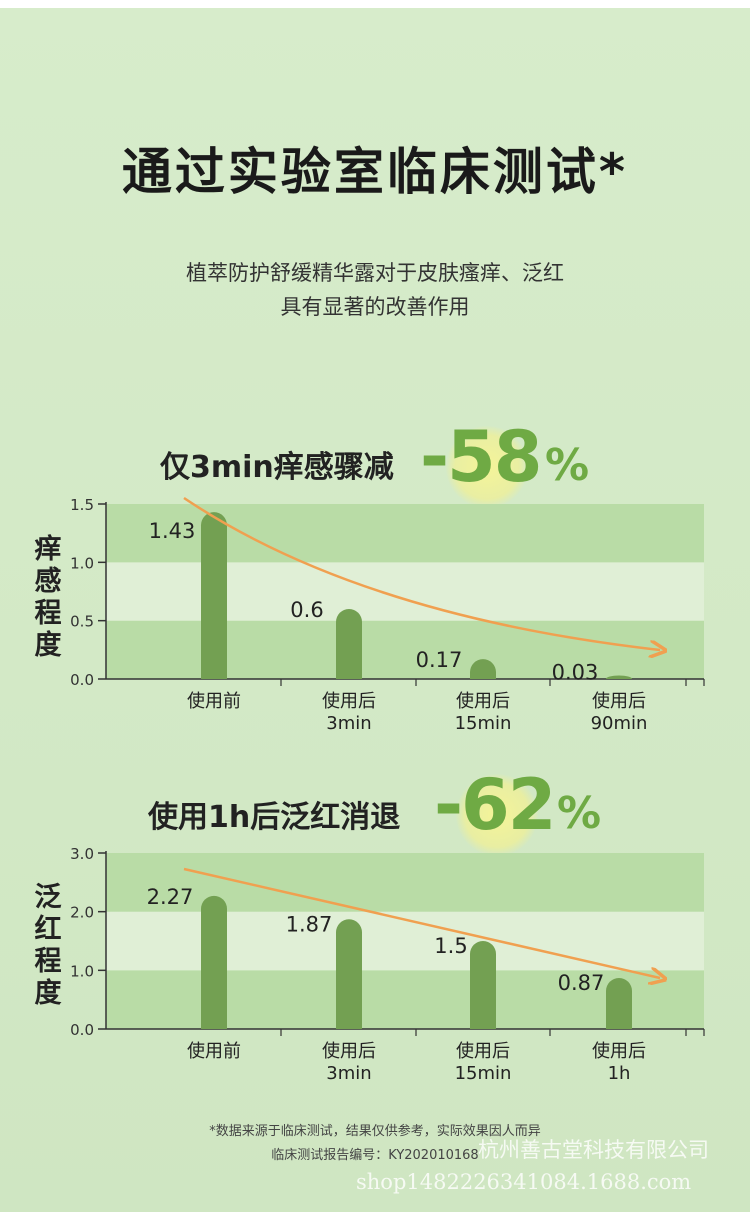 The image size is (750, 1212). Describe the element at coordinates (277, 467) in the screenshot. I see `itch-headline-text: 仅3min痒感骤减` at that location.